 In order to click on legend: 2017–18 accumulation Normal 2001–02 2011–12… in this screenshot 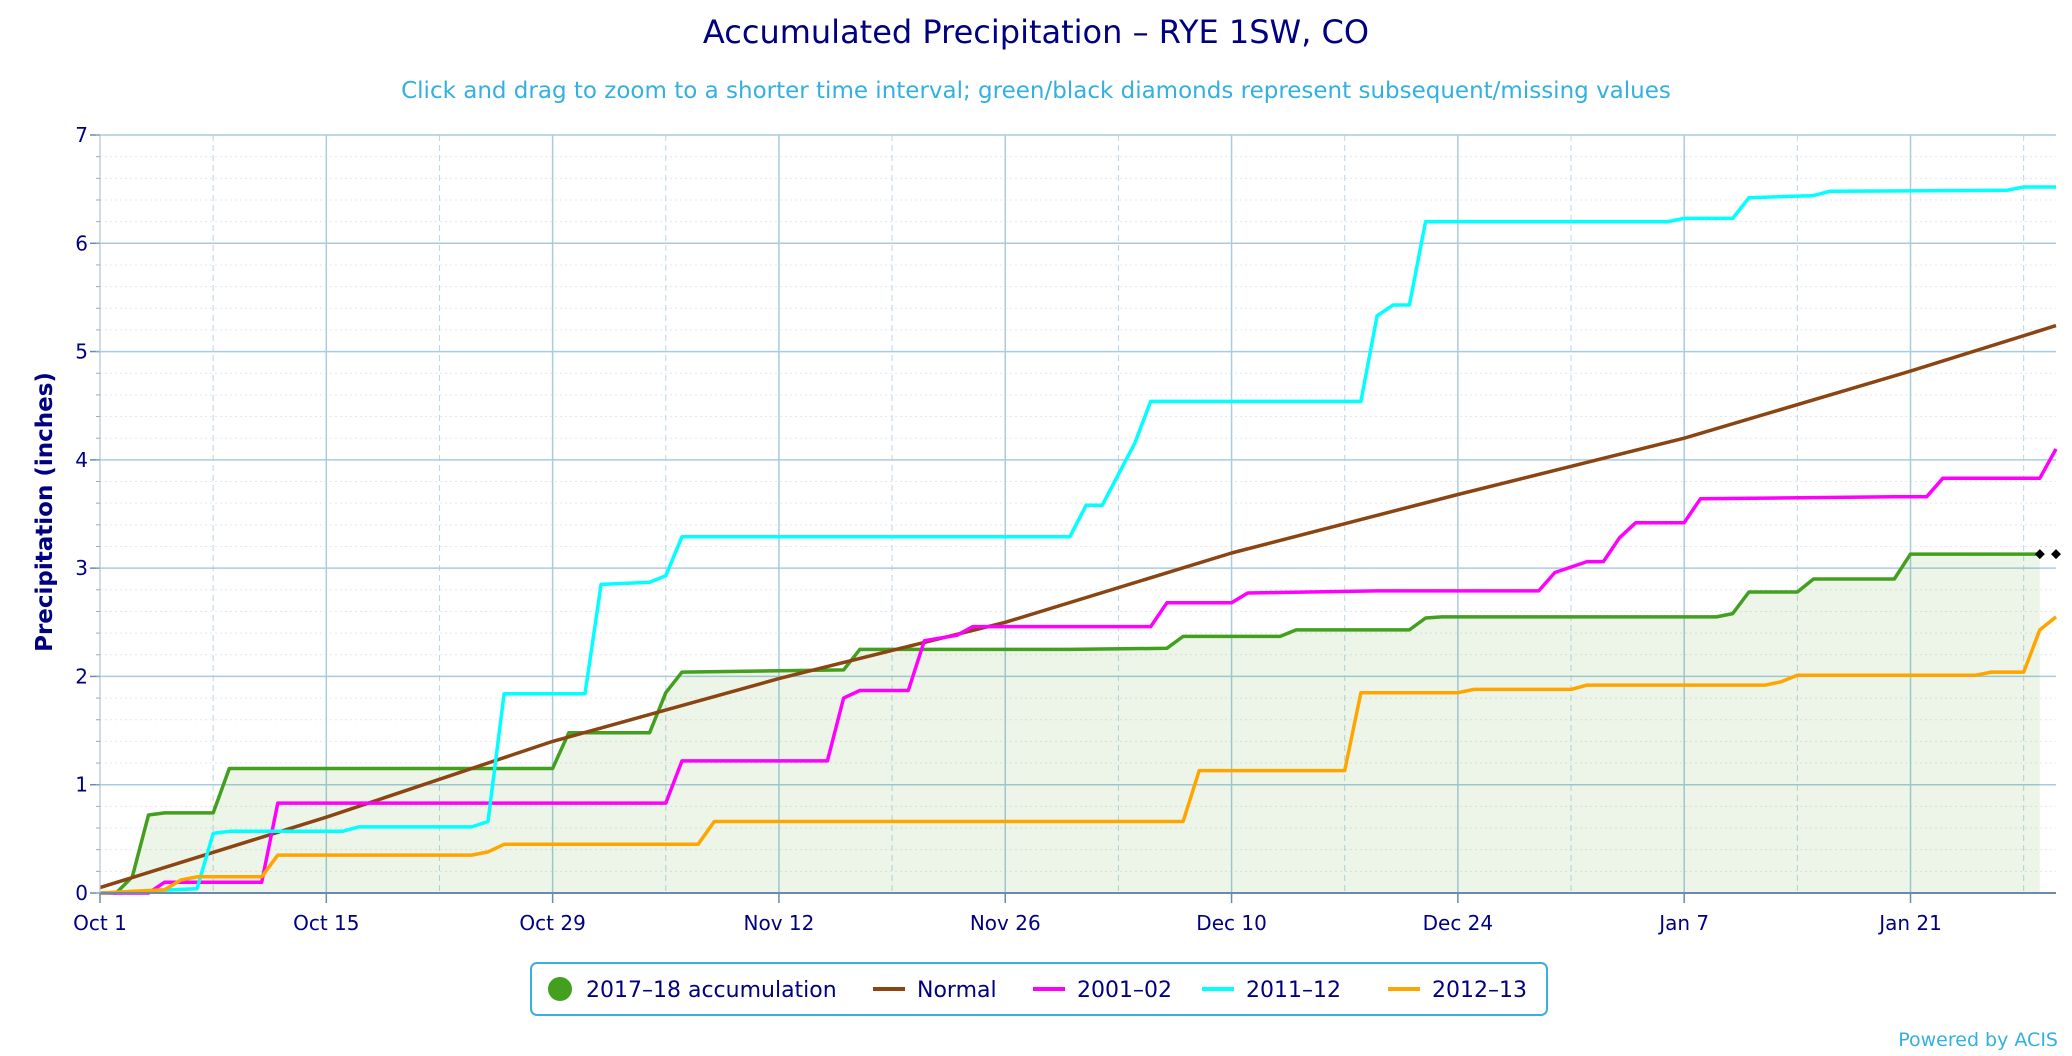, I will do `click(1039, 989)`.